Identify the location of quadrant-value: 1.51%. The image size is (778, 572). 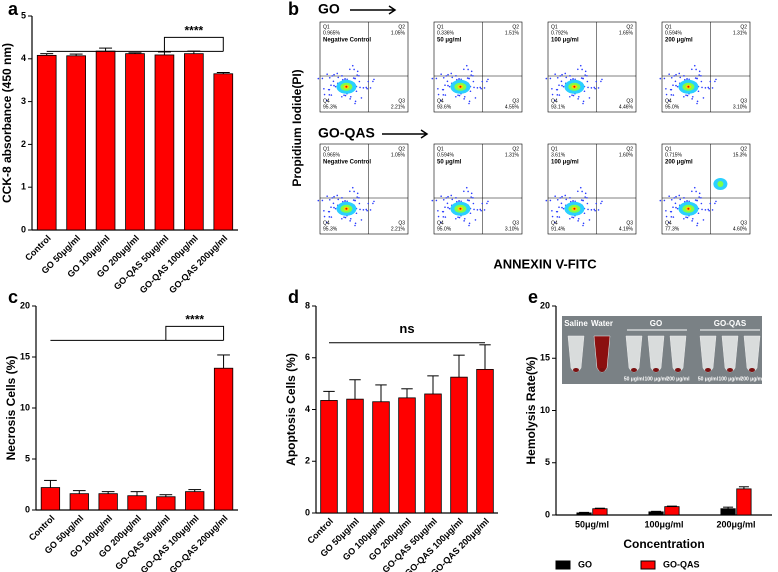
(512, 33).